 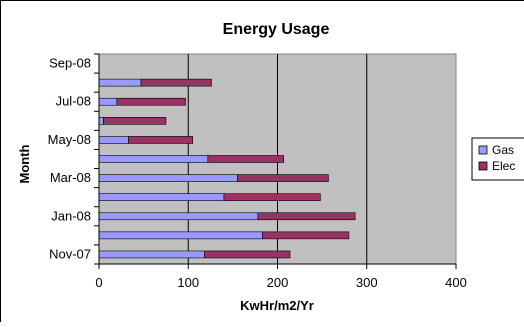 I want to click on legend: Gas Elec, so click(x=498, y=159).